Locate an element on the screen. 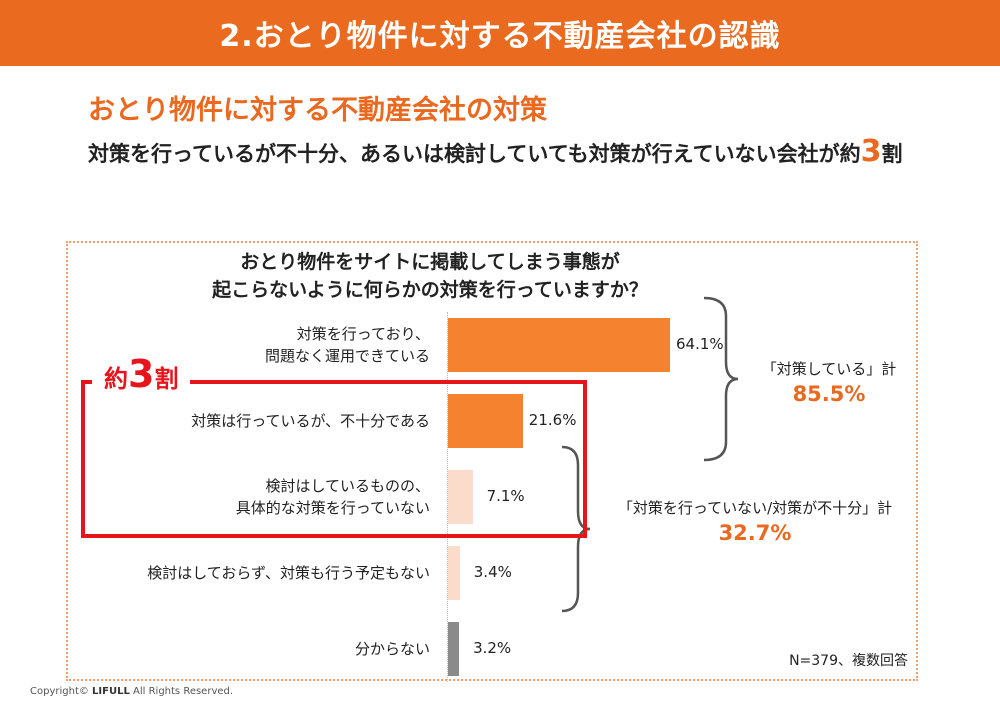 The image size is (1000, 707). sample-size-note: N=379、複数回答 is located at coordinates (848, 661).